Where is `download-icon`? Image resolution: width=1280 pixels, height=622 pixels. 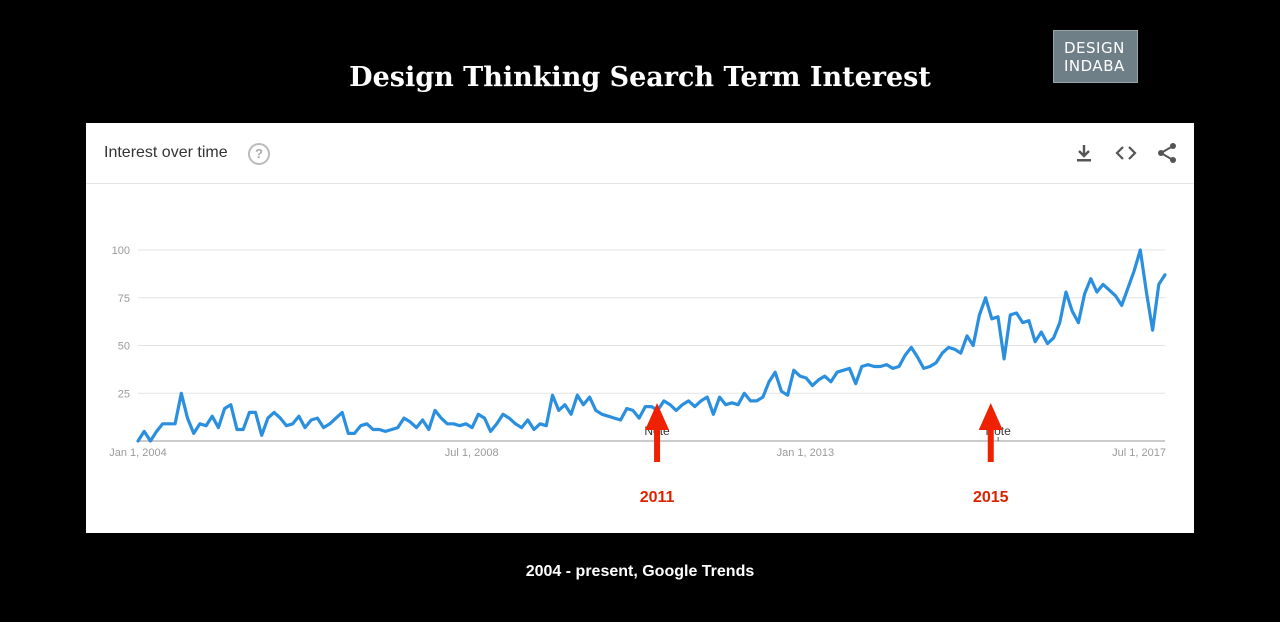 download-icon is located at coordinates (1084, 153).